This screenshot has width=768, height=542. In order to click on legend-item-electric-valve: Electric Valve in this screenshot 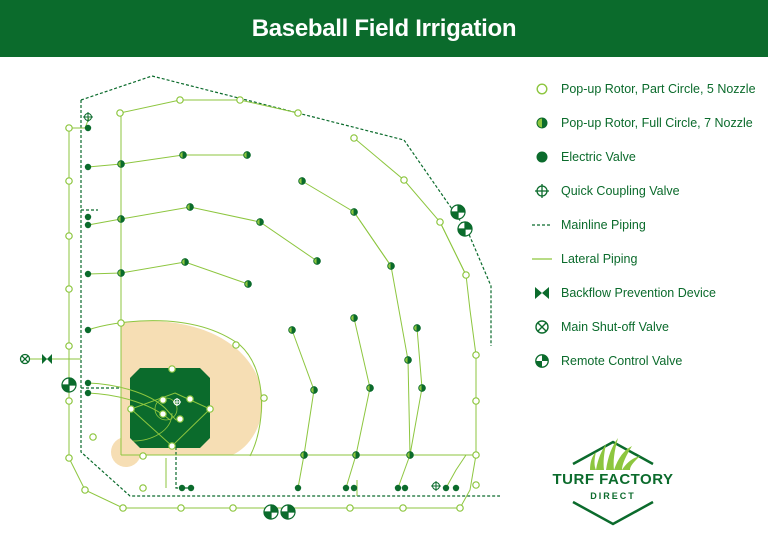, I will do `click(648, 157)`.